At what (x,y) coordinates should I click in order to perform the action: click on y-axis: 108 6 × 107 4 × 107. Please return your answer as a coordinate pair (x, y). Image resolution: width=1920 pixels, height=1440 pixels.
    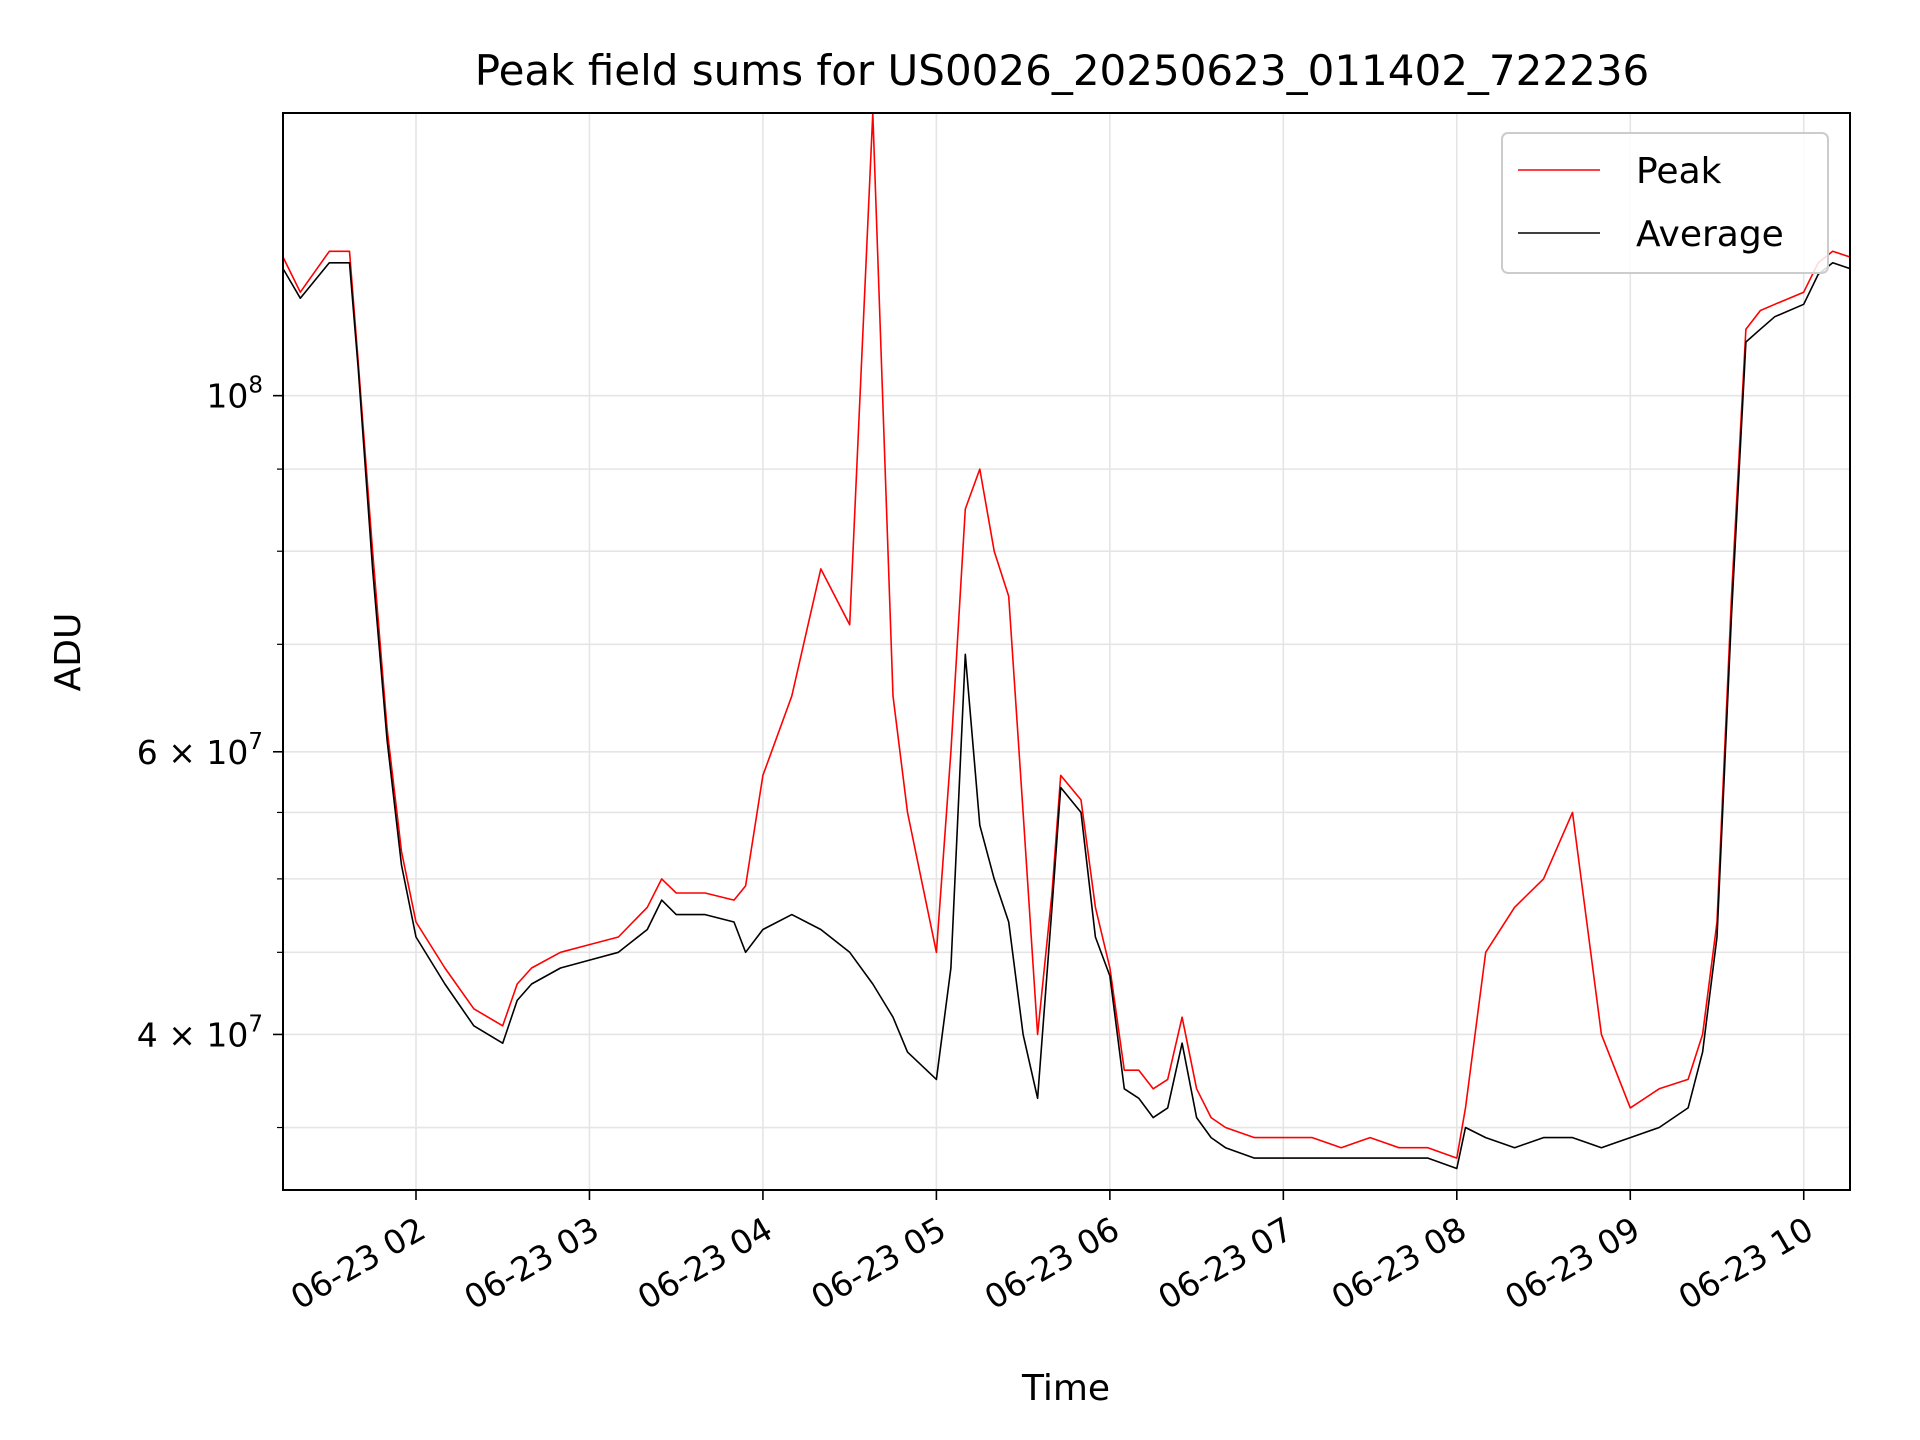
    Looking at the image, I should click on (210, 751).